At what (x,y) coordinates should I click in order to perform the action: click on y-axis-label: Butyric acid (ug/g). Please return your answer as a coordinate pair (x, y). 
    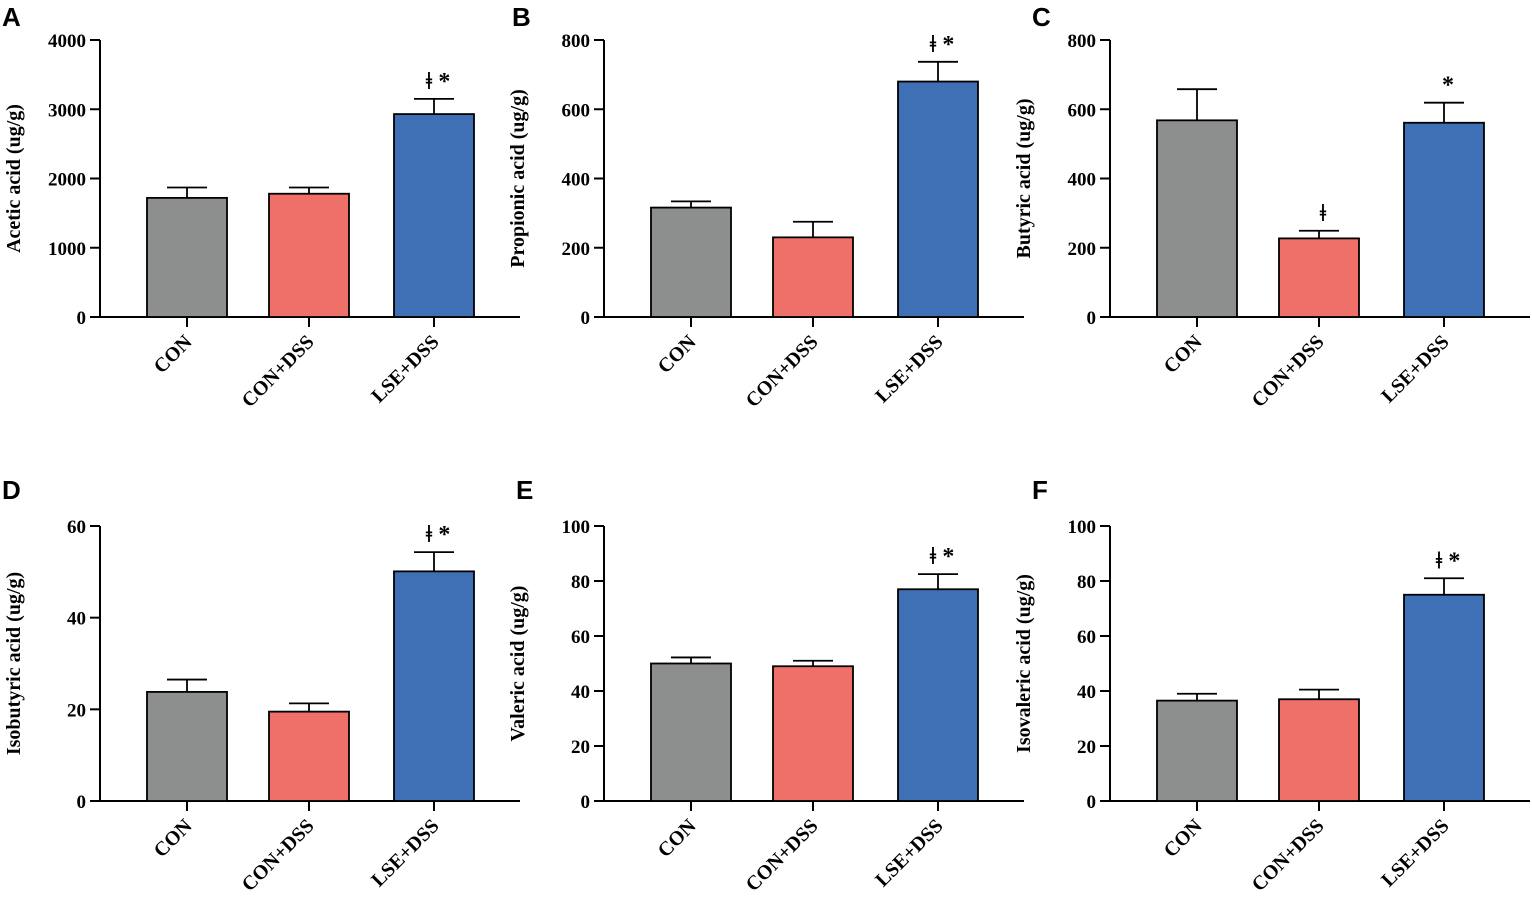
    Looking at the image, I should click on (1024, 179).